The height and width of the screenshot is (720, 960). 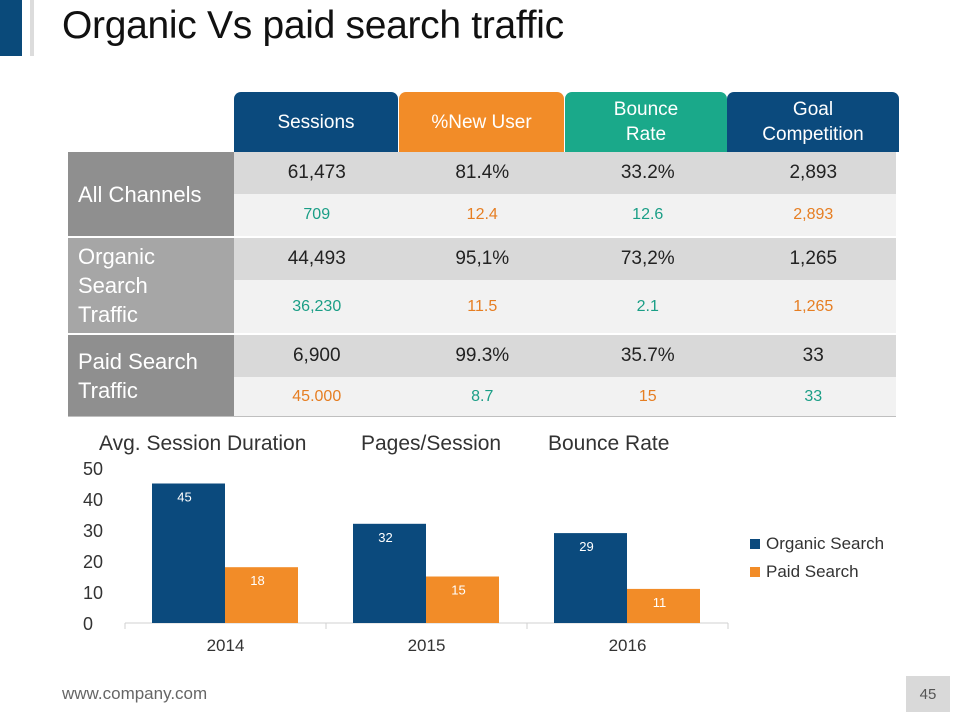 I want to click on table-cell: 15, so click(x=647, y=396).